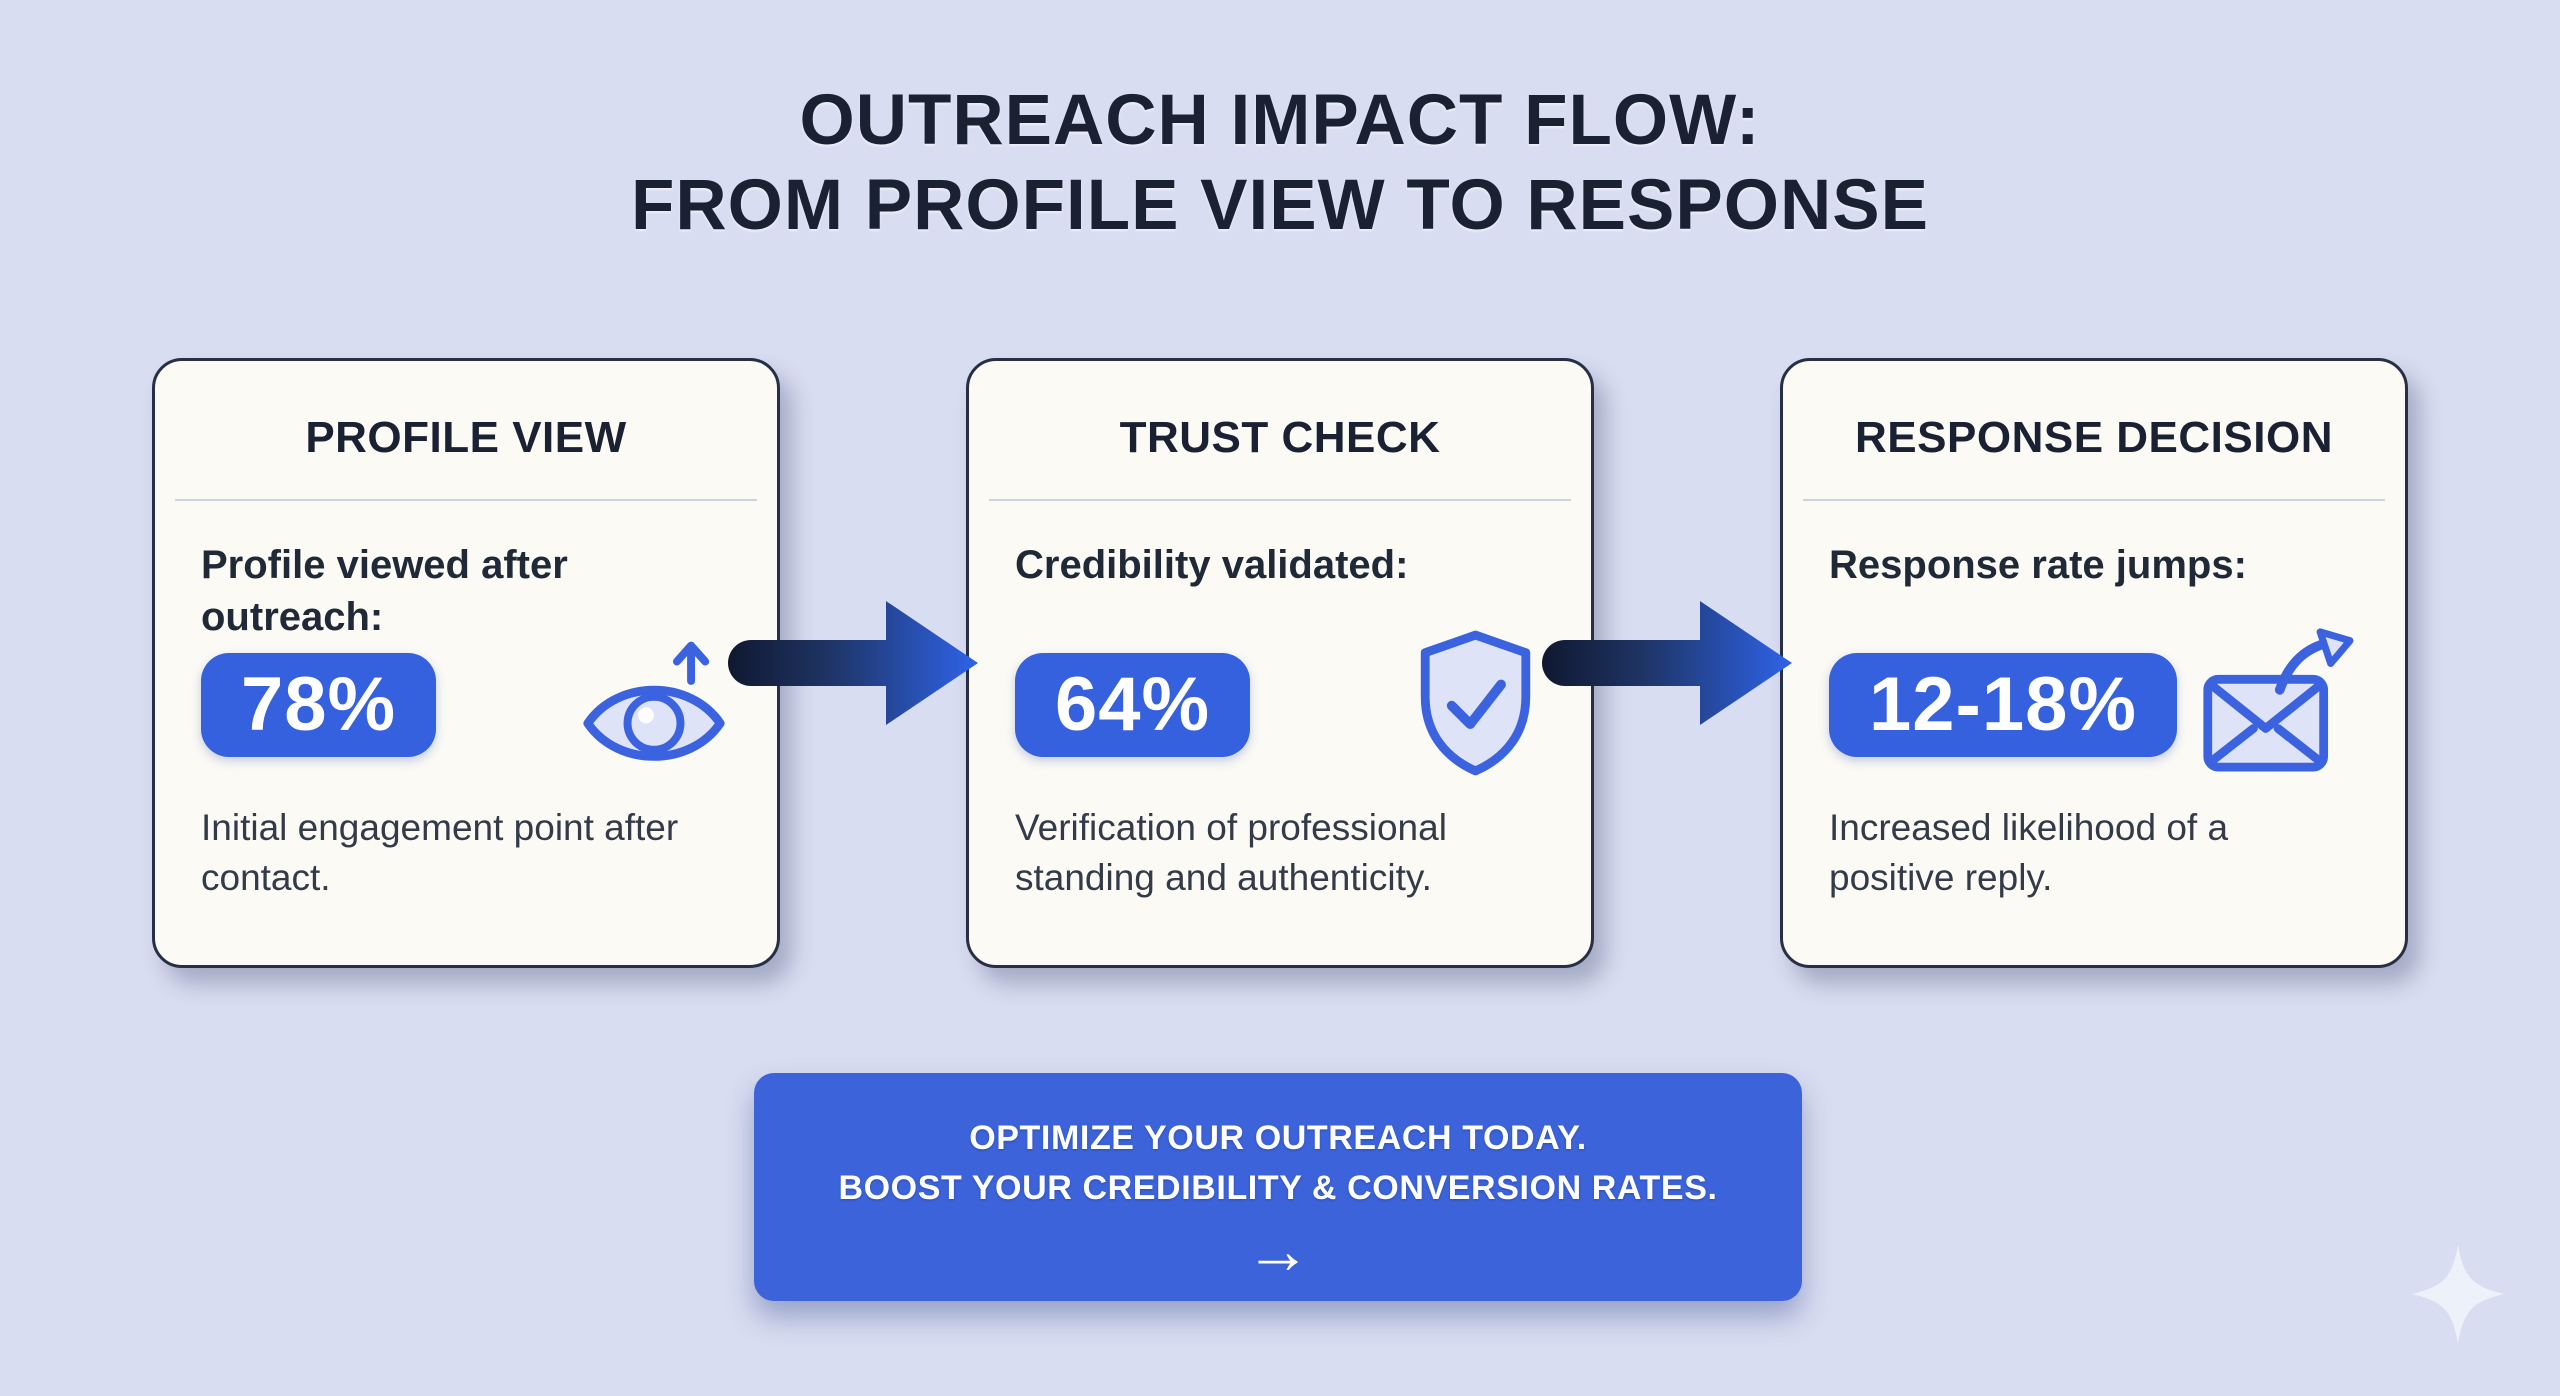  Describe the element at coordinates (1475, 705) in the screenshot. I see `shield-check-icon` at that location.